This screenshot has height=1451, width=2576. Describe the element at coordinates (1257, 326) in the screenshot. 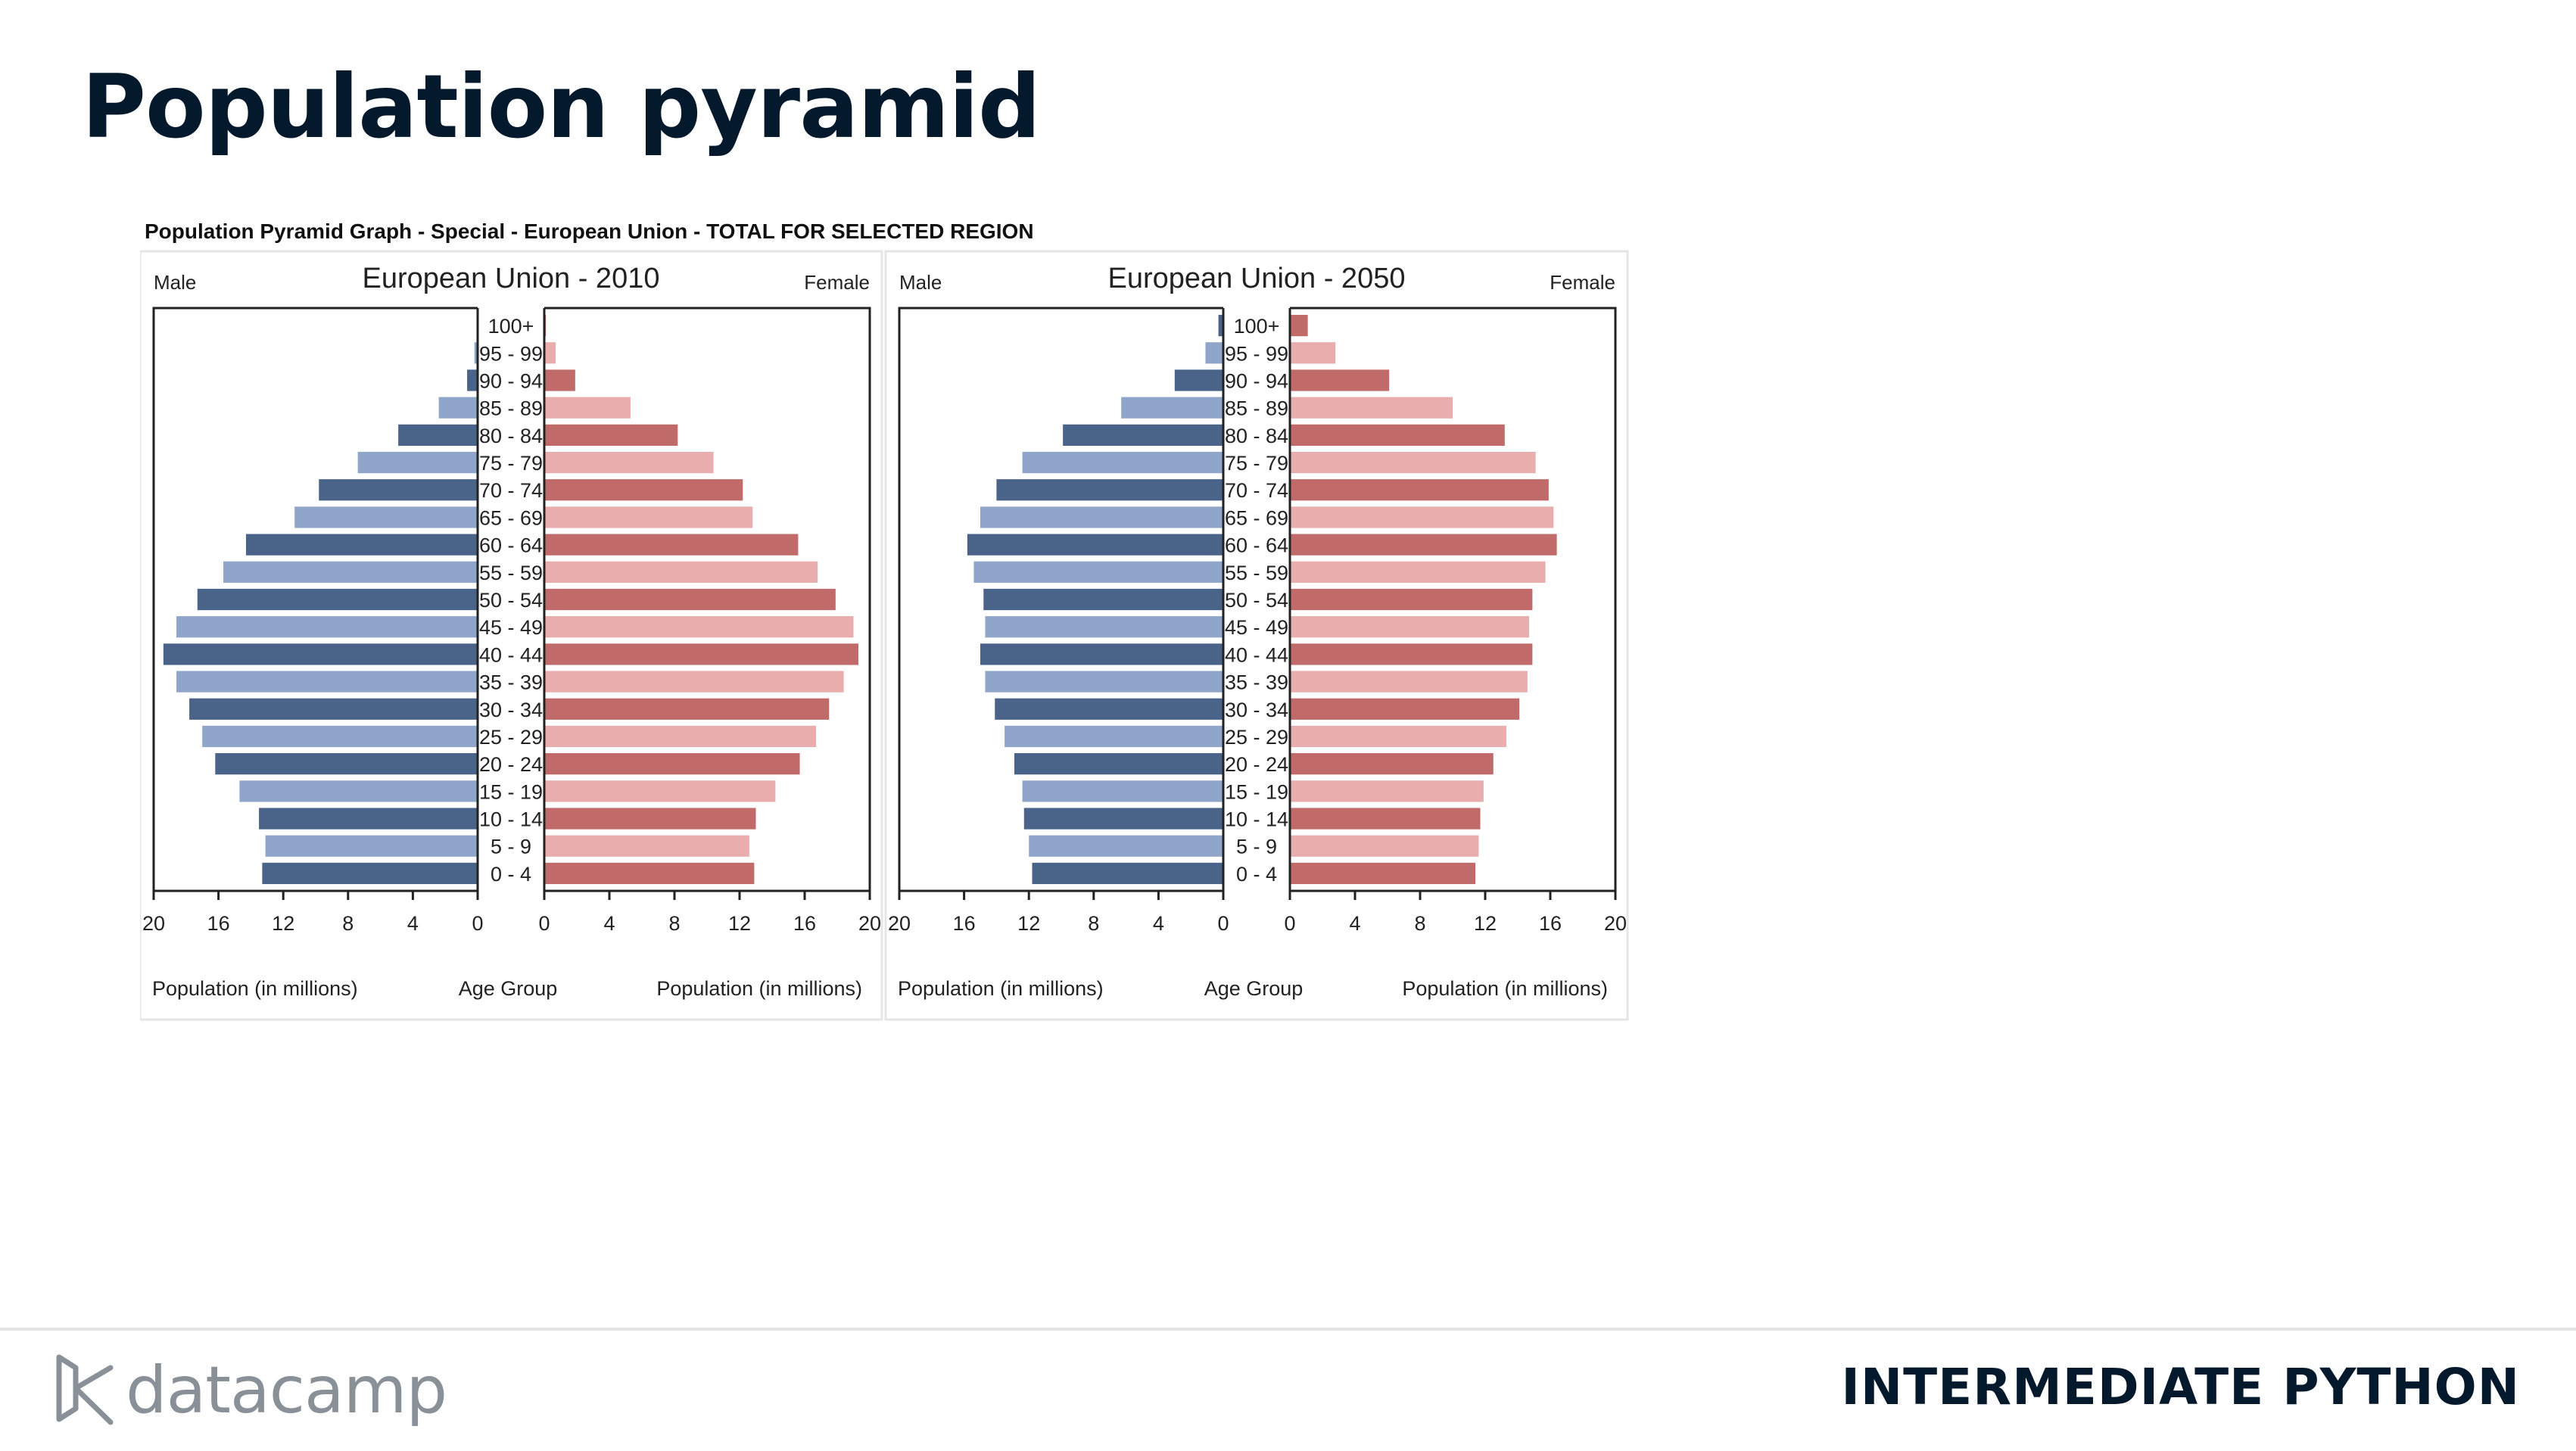

I see `panel-2-age-label: 100+` at that location.